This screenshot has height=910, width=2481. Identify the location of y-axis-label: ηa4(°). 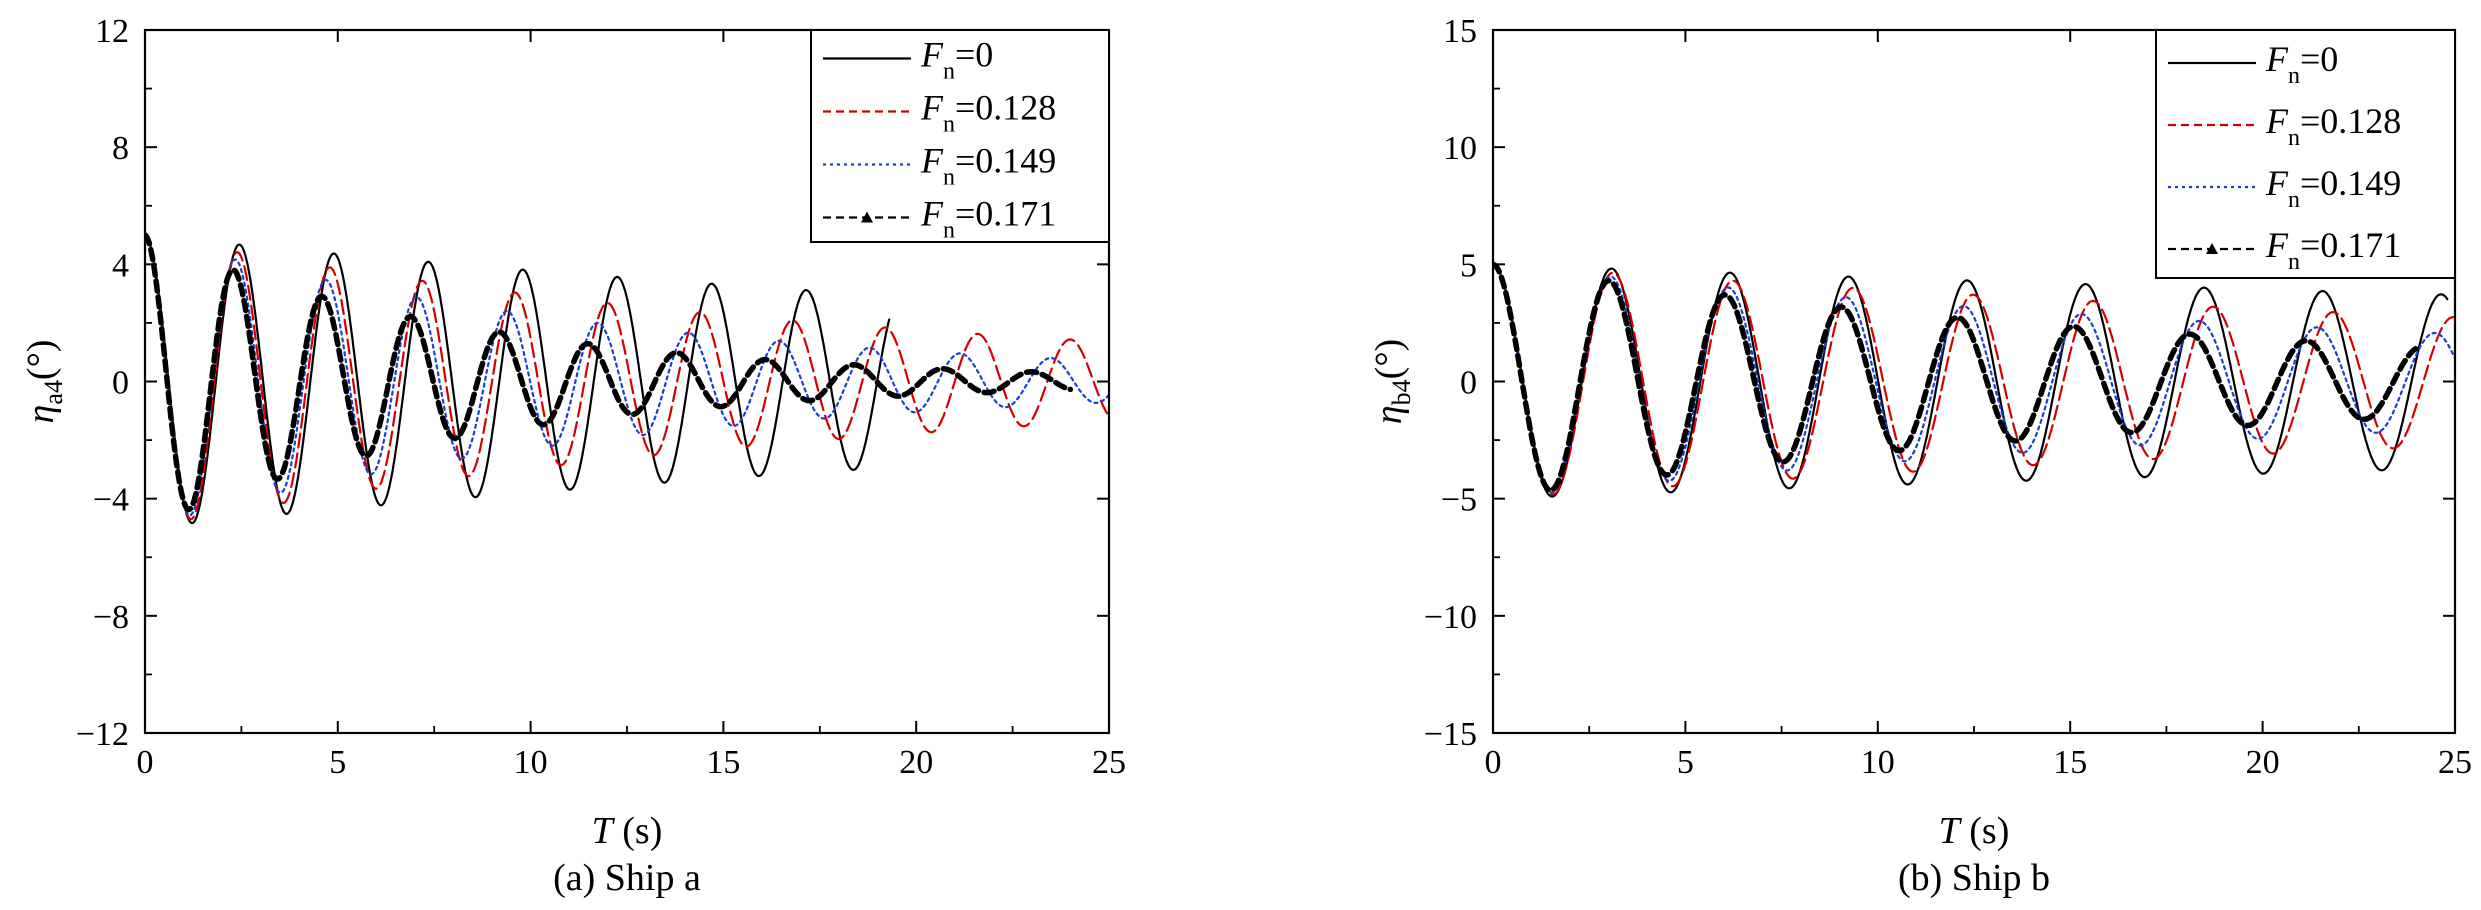
(44, 382).